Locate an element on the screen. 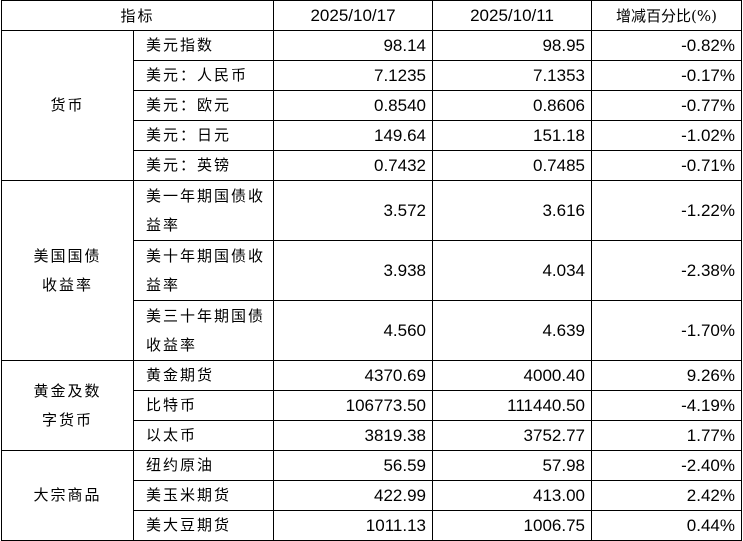 The image size is (743, 541). value-date1: 3819.38 is located at coordinates (353, 435).